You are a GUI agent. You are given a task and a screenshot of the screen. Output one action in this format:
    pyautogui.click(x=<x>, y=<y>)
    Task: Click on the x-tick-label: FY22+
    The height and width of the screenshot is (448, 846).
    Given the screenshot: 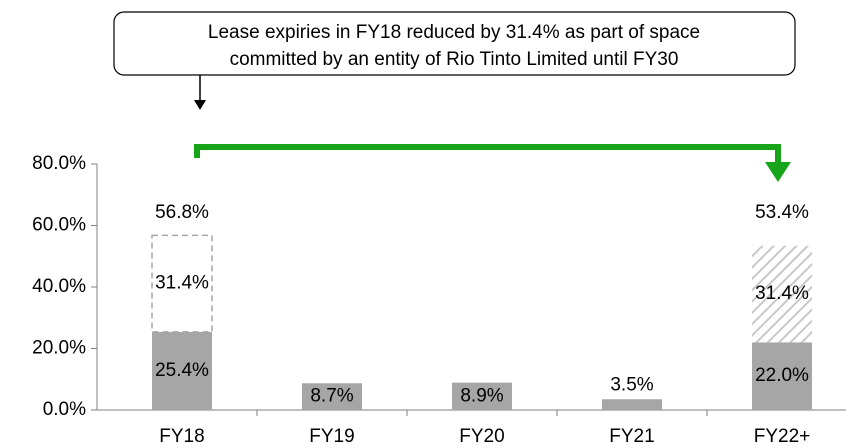 What is the action you would take?
    pyautogui.click(x=782, y=436)
    